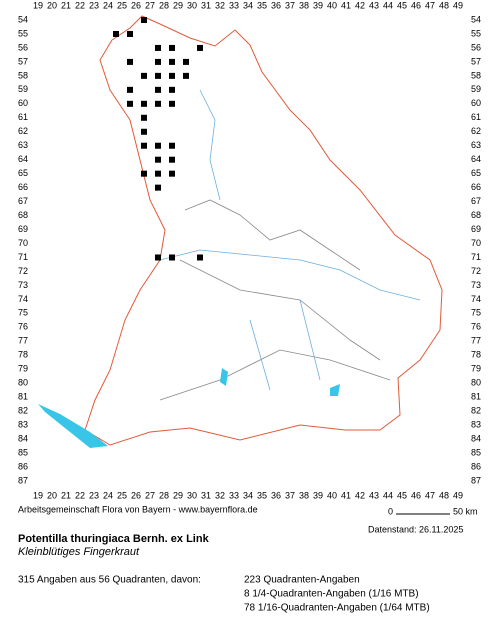  Describe the element at coordinates (337, 608) in the screenshot. I see `stats-line: 78 1/16-Quadranten-Angaben (1/64 MTB)` at that location.